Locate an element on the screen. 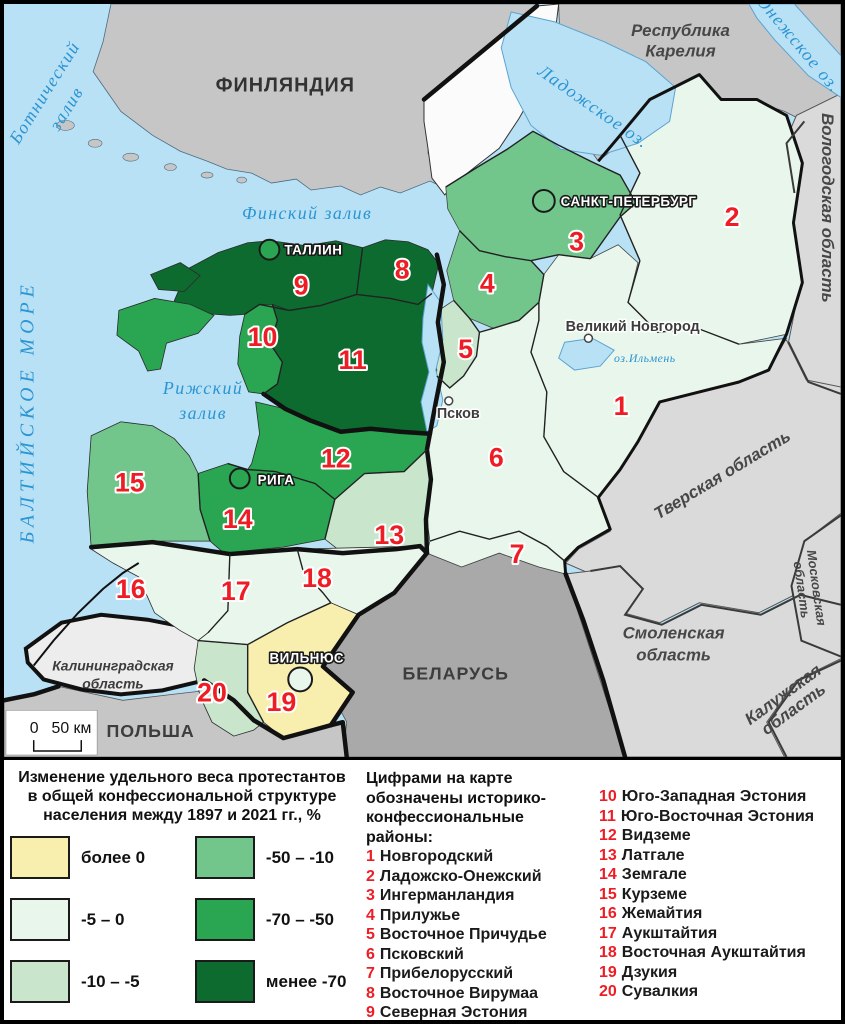 The image size is (845, 1024). legend-item: -10 – -5 is located at coordinates (102, 981).